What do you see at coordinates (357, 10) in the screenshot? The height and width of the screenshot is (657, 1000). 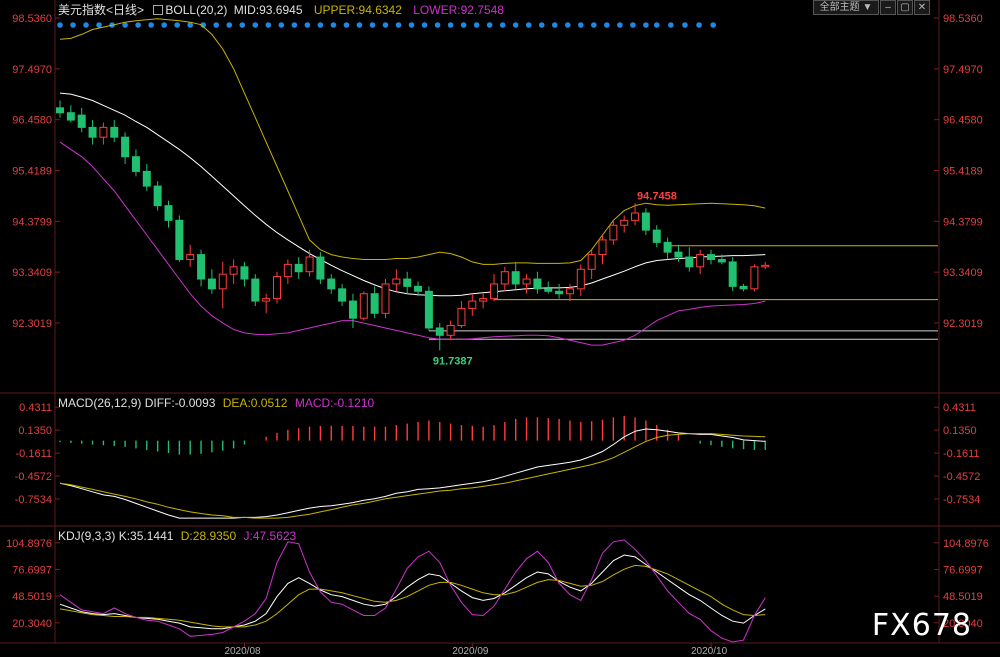 I see `boll-upper: UPPER:94.6342` at bounding box center [357, 10].